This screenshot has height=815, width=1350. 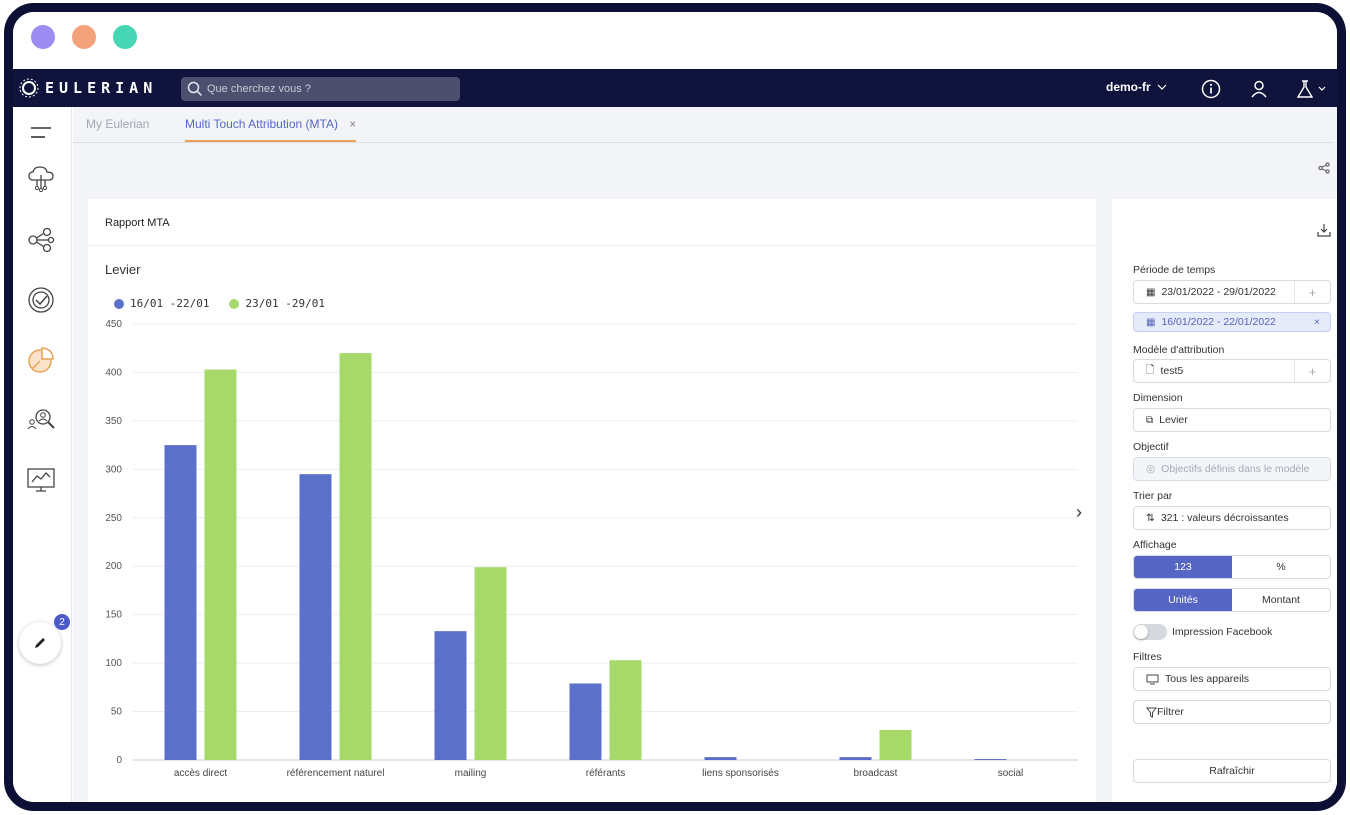 I want to click on chevron-down-icon, so click(x=1162, y=87).